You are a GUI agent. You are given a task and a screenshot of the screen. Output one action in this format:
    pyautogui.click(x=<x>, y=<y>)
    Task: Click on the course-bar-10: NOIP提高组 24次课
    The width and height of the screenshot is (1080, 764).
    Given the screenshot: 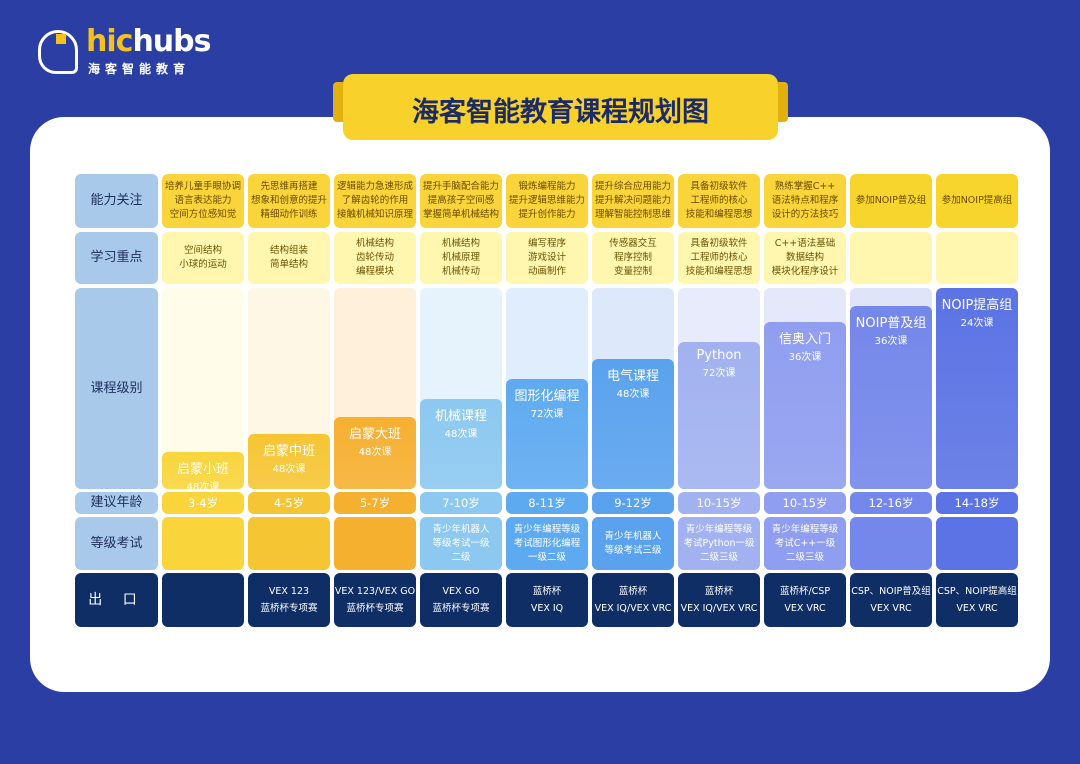 What is the action you would take?
    pyautogui.click(x=977, y=388)
    